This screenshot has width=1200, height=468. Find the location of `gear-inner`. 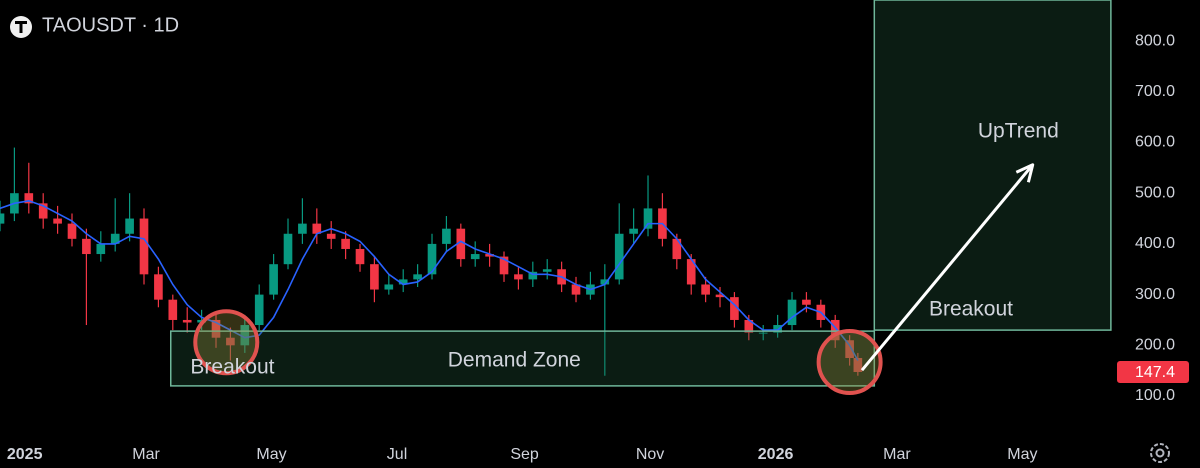

gear-inner is located at coordinates (1160, 453).